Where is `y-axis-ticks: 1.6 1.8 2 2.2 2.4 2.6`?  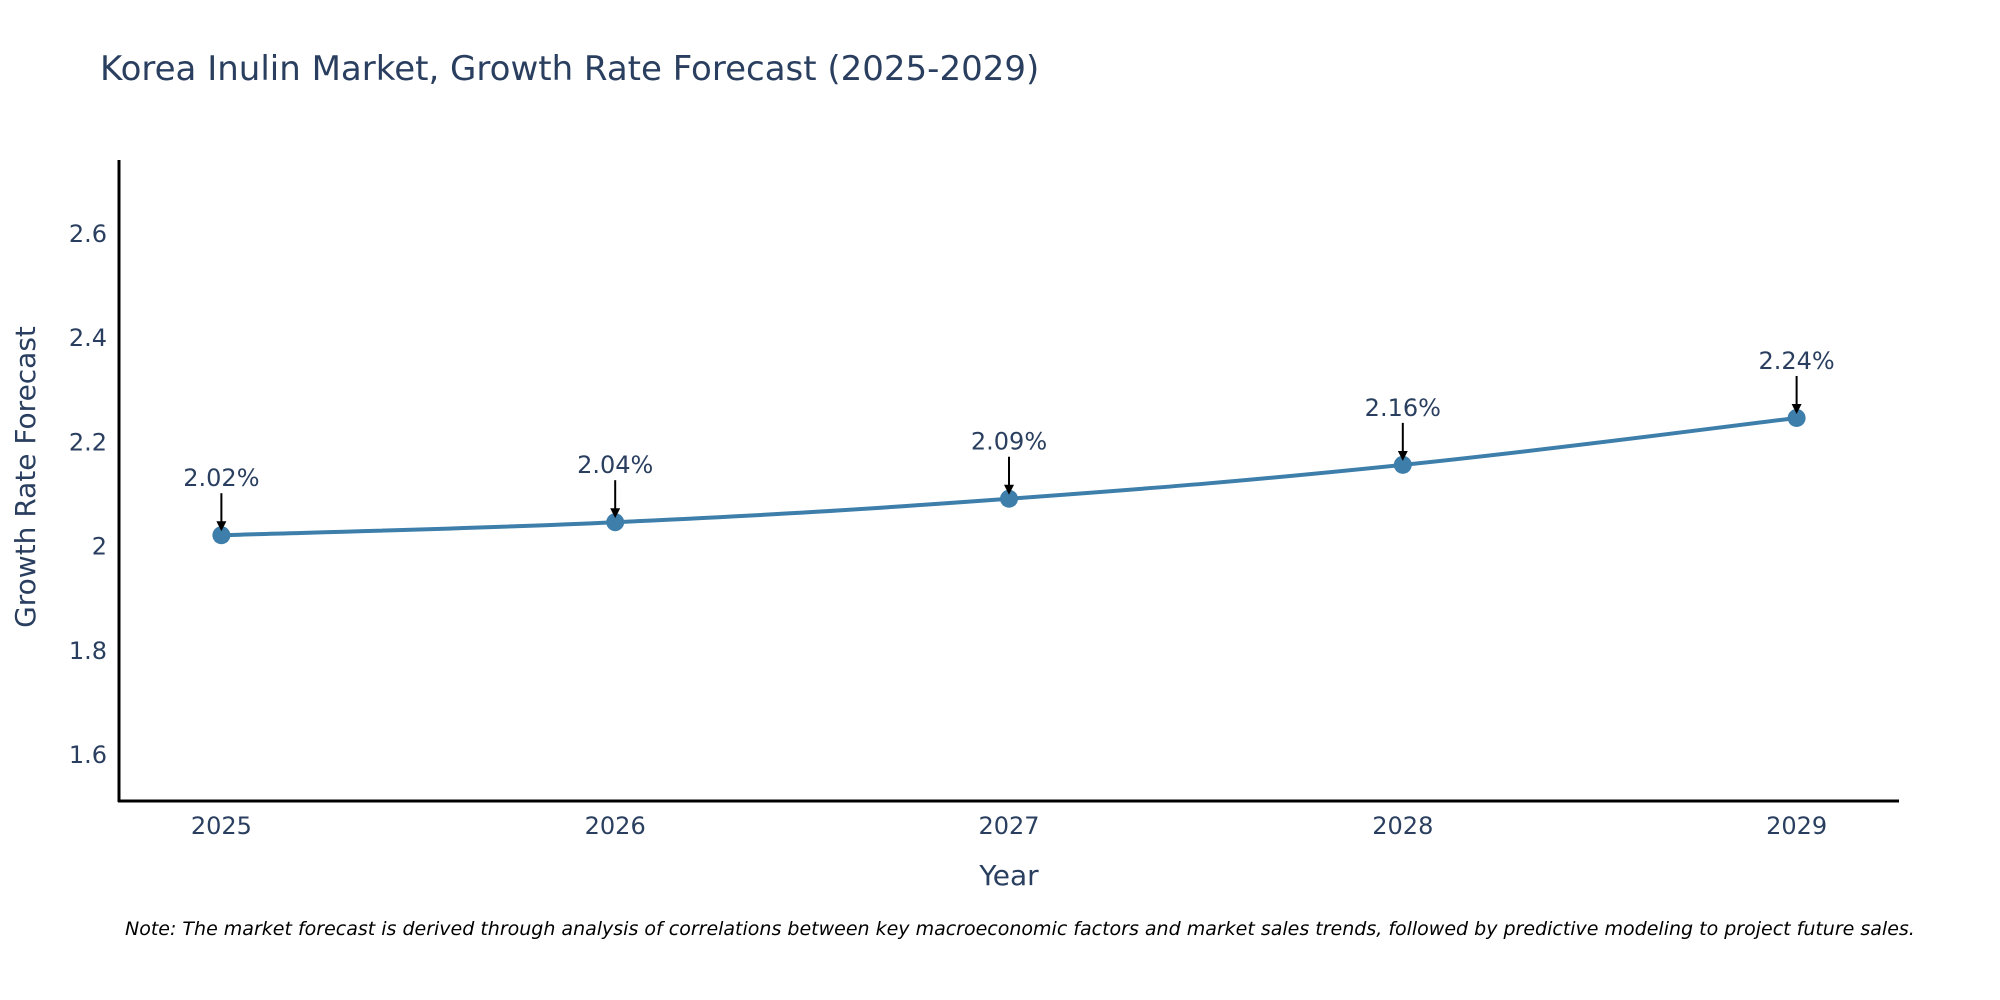
y-axis-ticks: 1.6 1.8 2 2.2 2.4 2.6 is located at coordinates (88, 494).